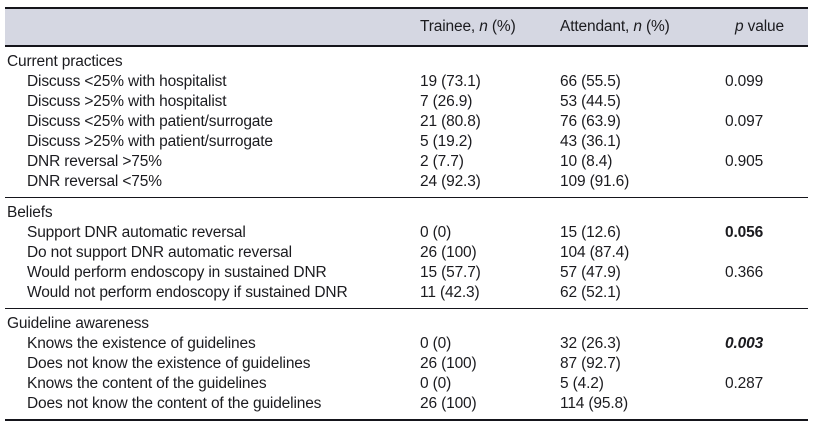 This screenshot has height=430, width=814. I want to click on section-title: Guideline awareness, so click(406, 321).